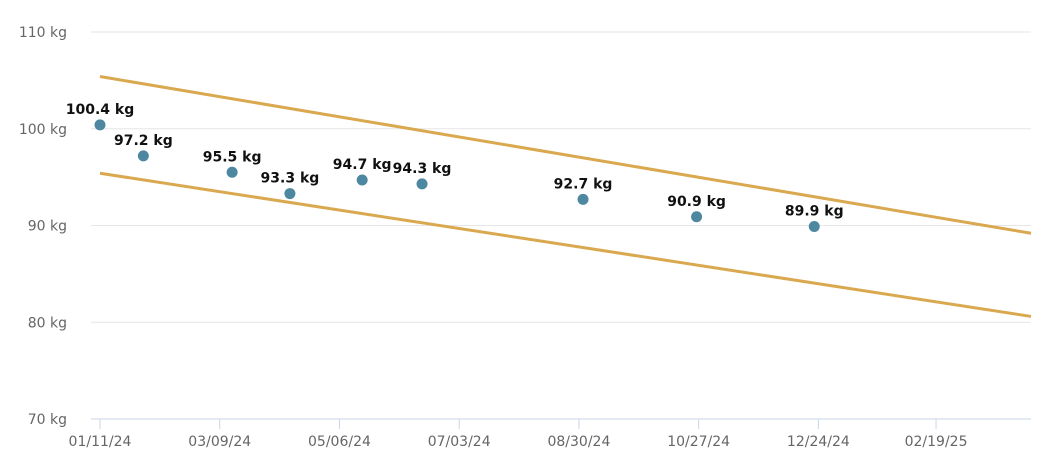 The width and height of the screenshot is (1044, 472). I want to click on y-tick-label: 70 kg, so click(47, 420).